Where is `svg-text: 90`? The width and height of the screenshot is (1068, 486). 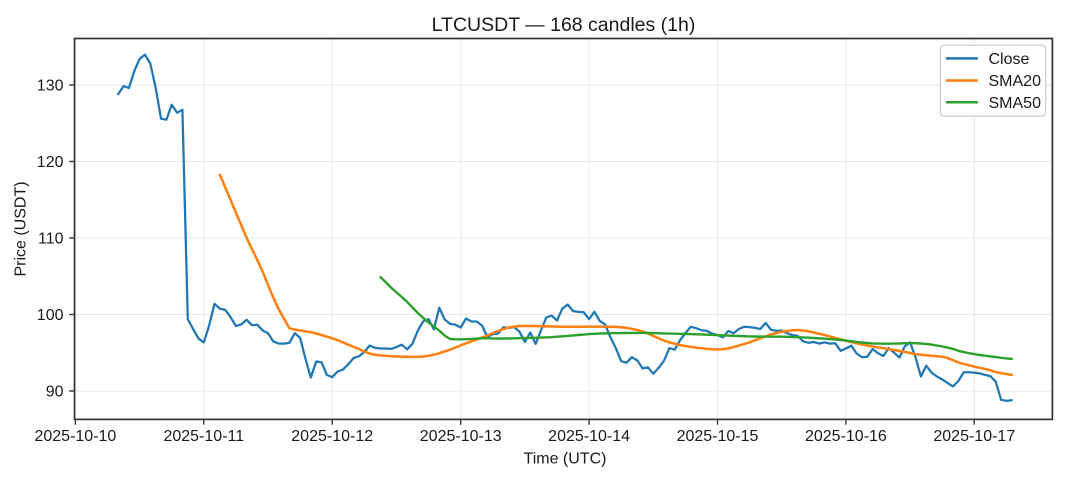 svg-text: 90 is located at coordinates (55, 392).